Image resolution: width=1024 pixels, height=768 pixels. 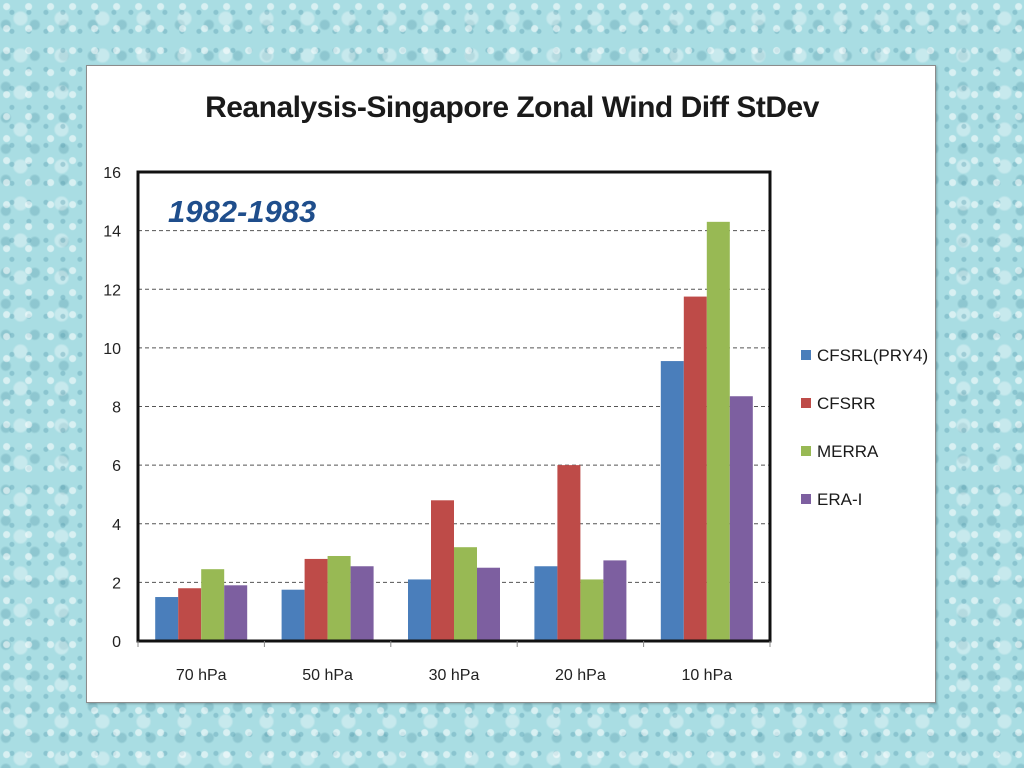 I want to click on bar-era-i-10-hpa, so click(x=741, y=518).